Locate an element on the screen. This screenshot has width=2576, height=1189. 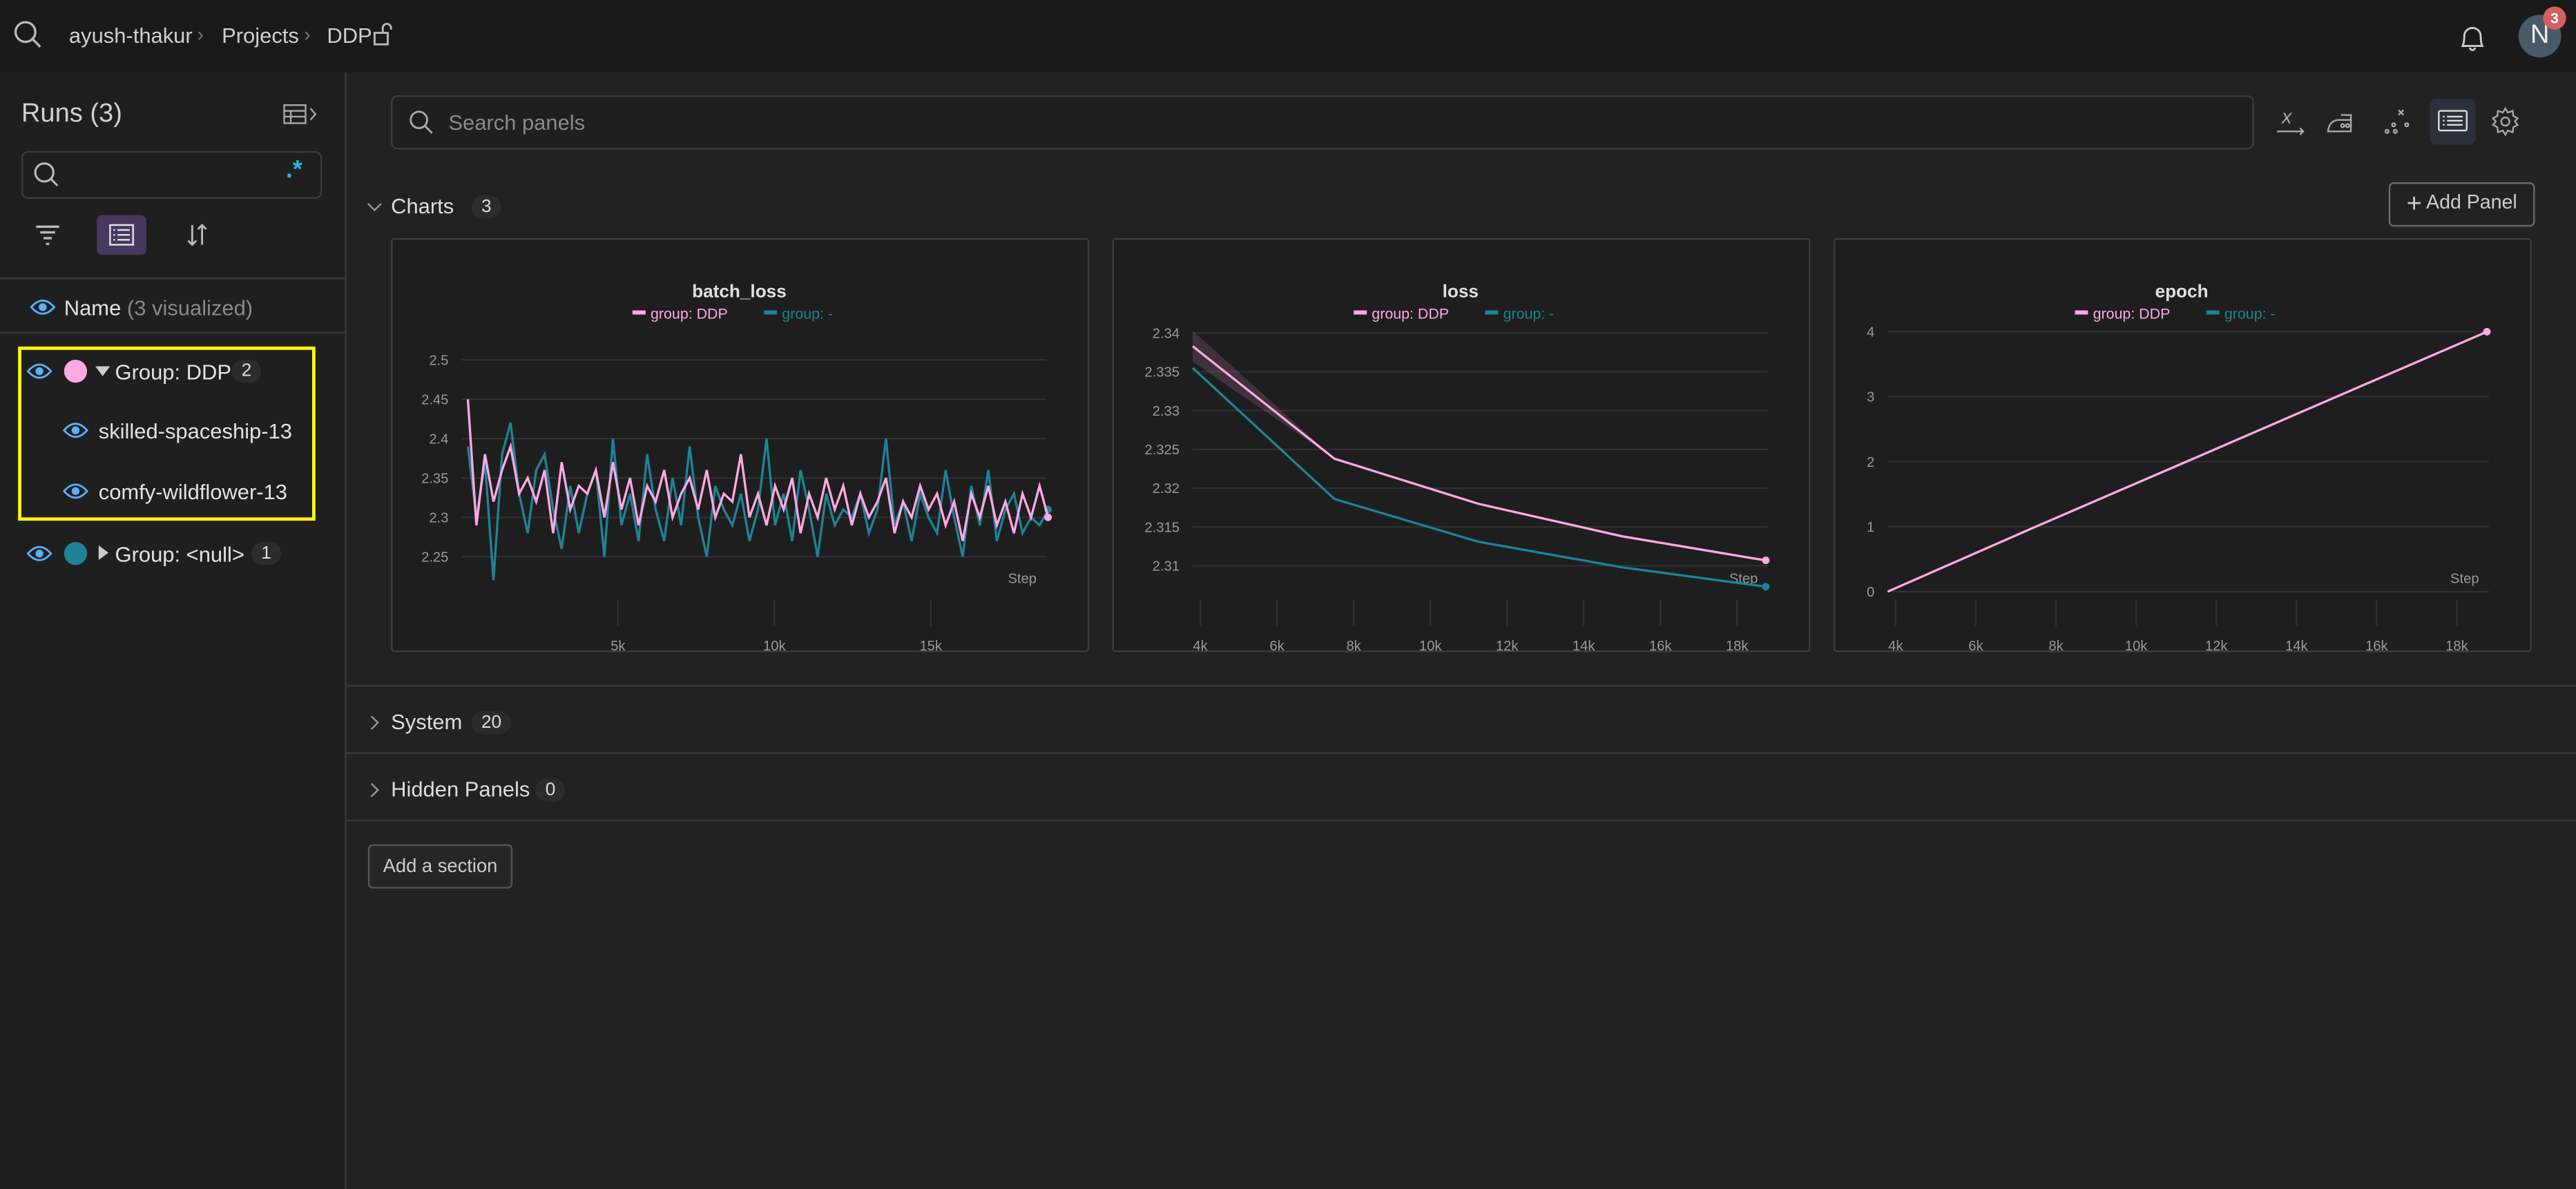
y-tick-label: 3 is located at coordinates (1870, 397).